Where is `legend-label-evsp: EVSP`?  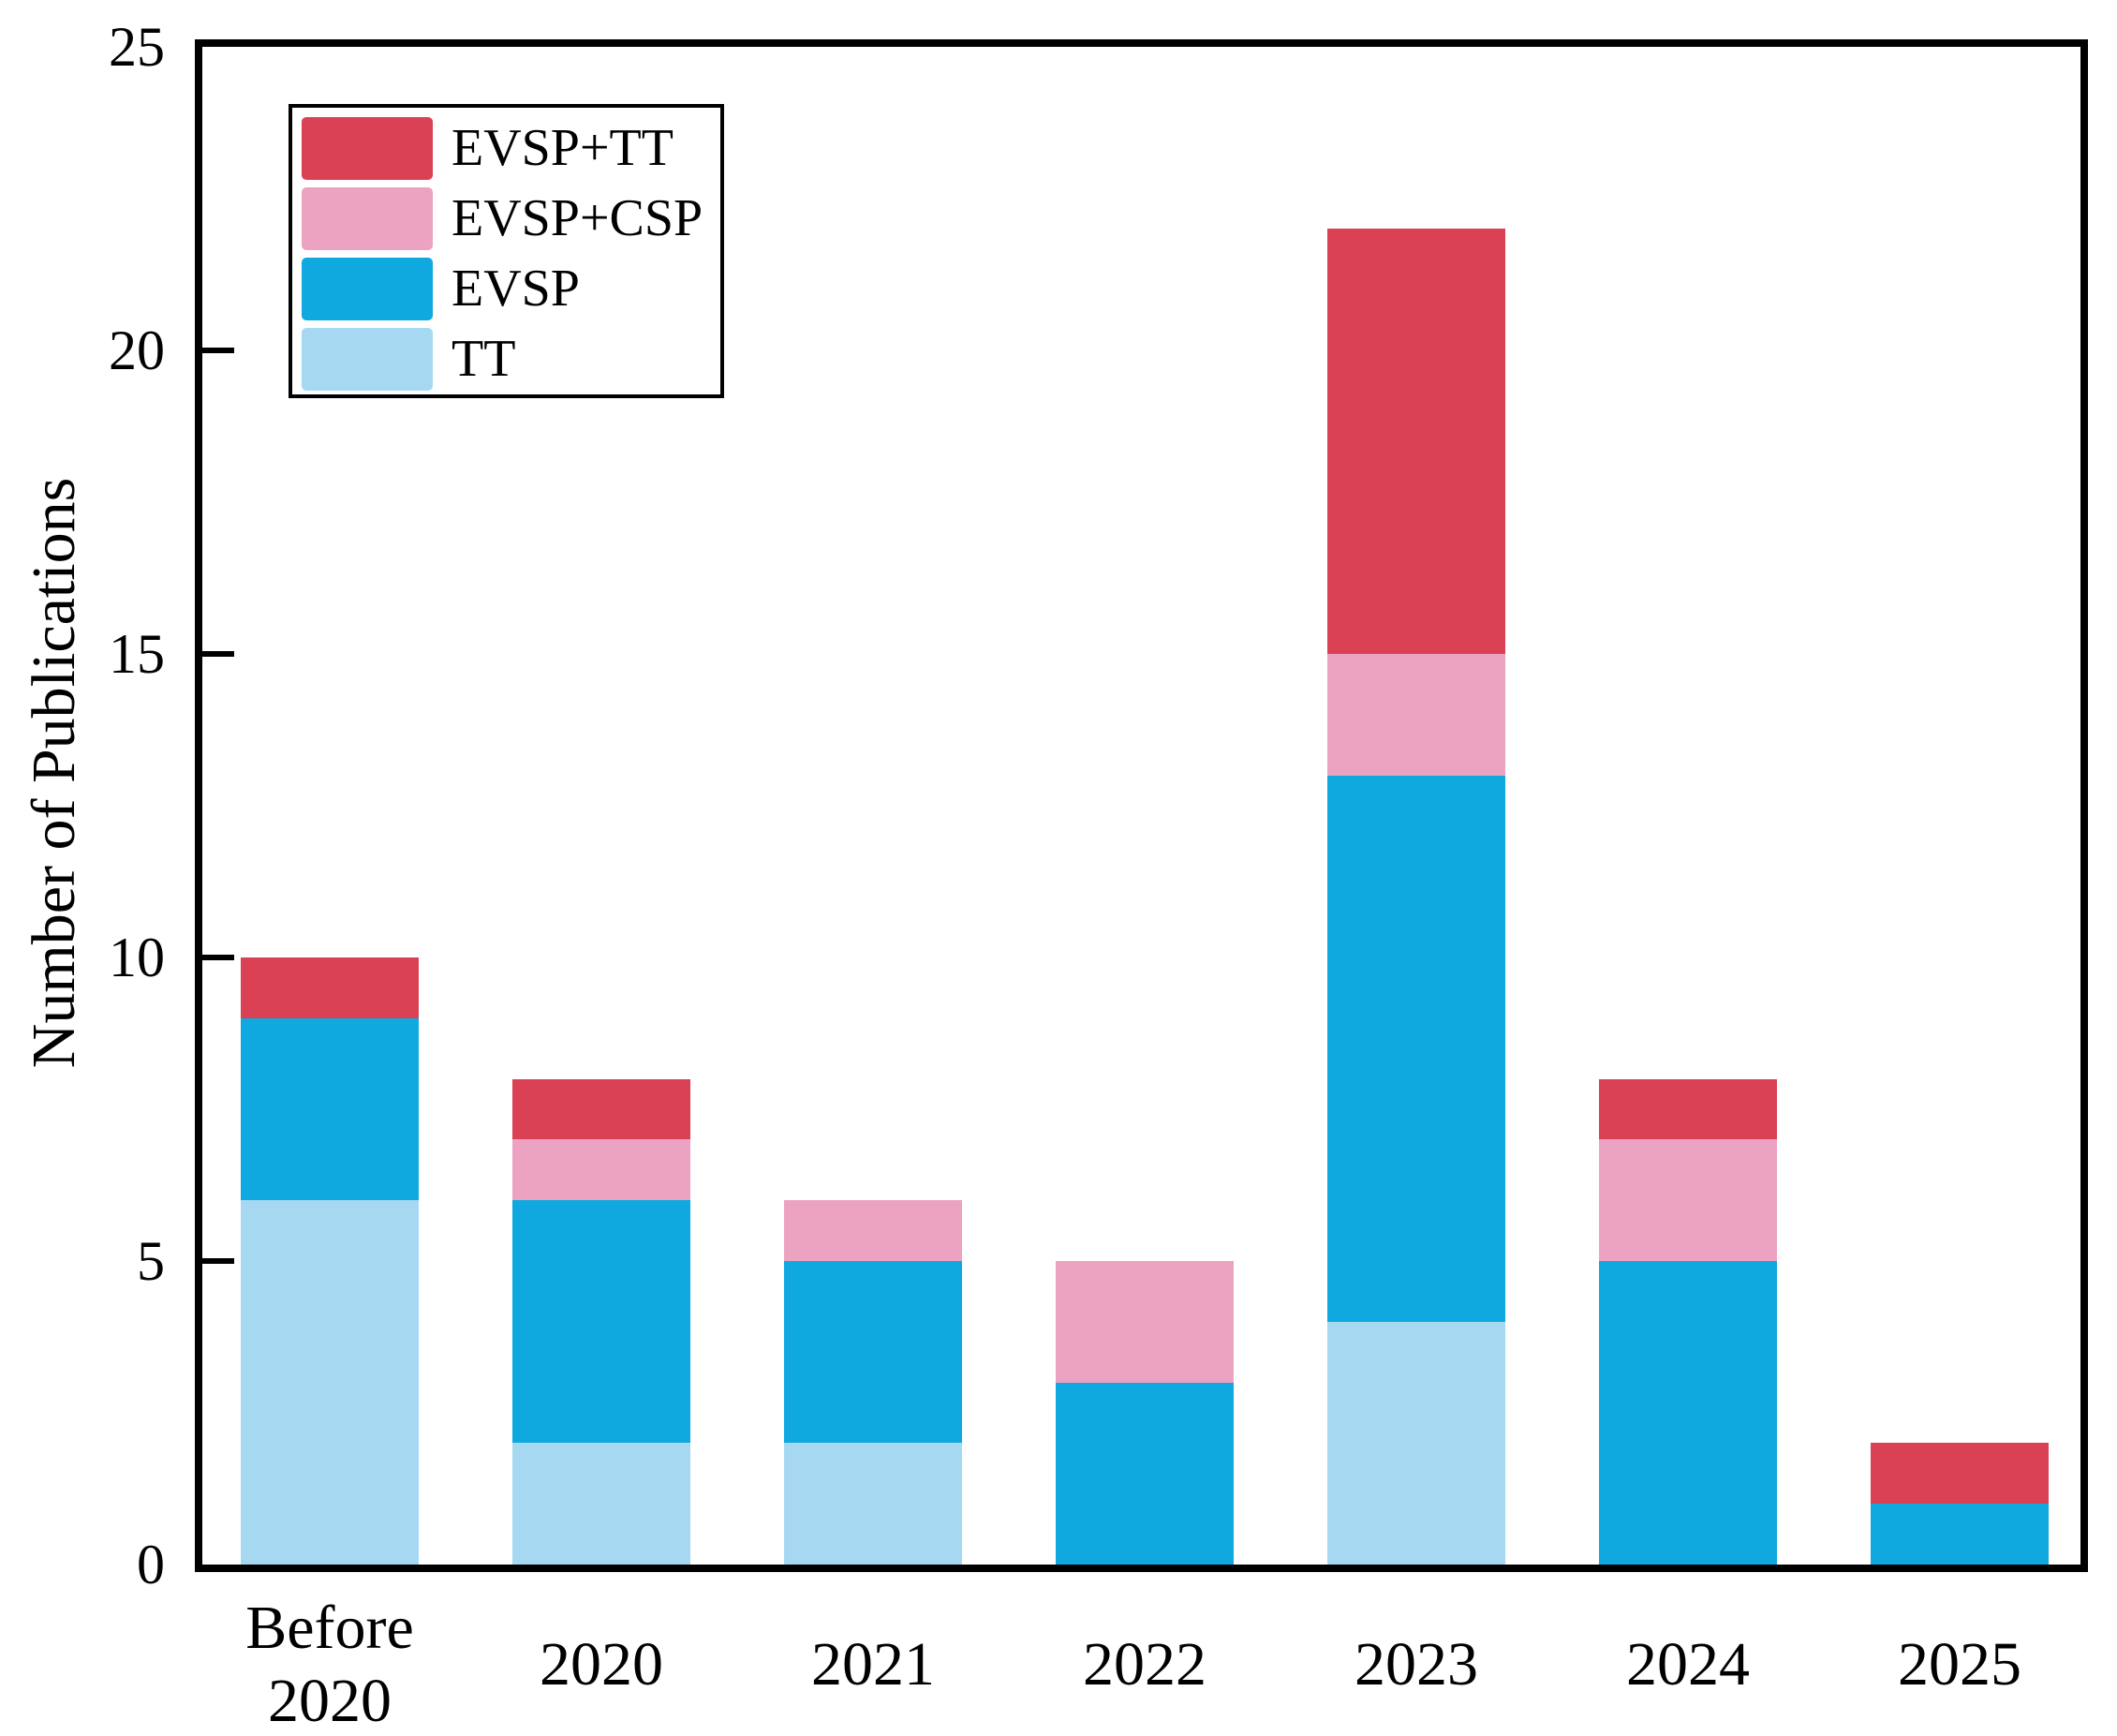 legend-label-evsp: EVSP is located at coordinates (516, 289).